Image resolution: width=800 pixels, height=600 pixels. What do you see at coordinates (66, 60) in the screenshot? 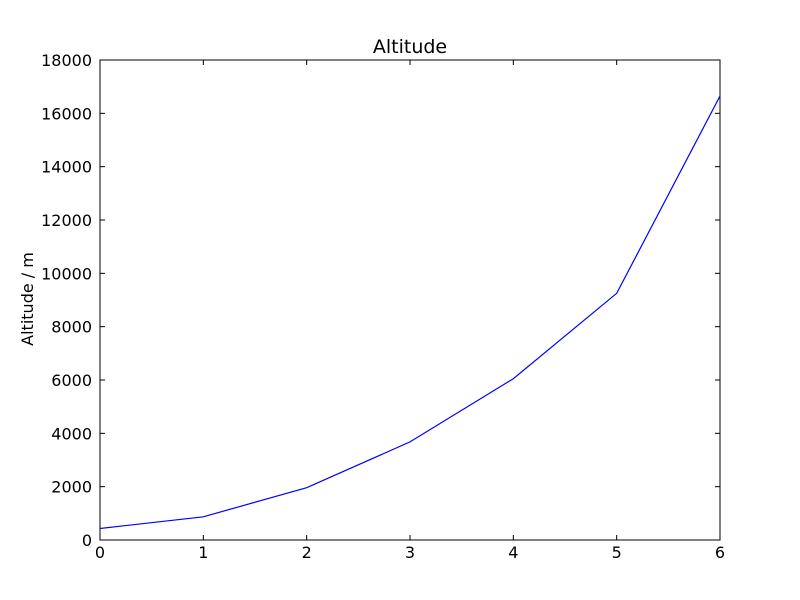
I see `y-tick-label: 18000` at bounding box center [66, 60].